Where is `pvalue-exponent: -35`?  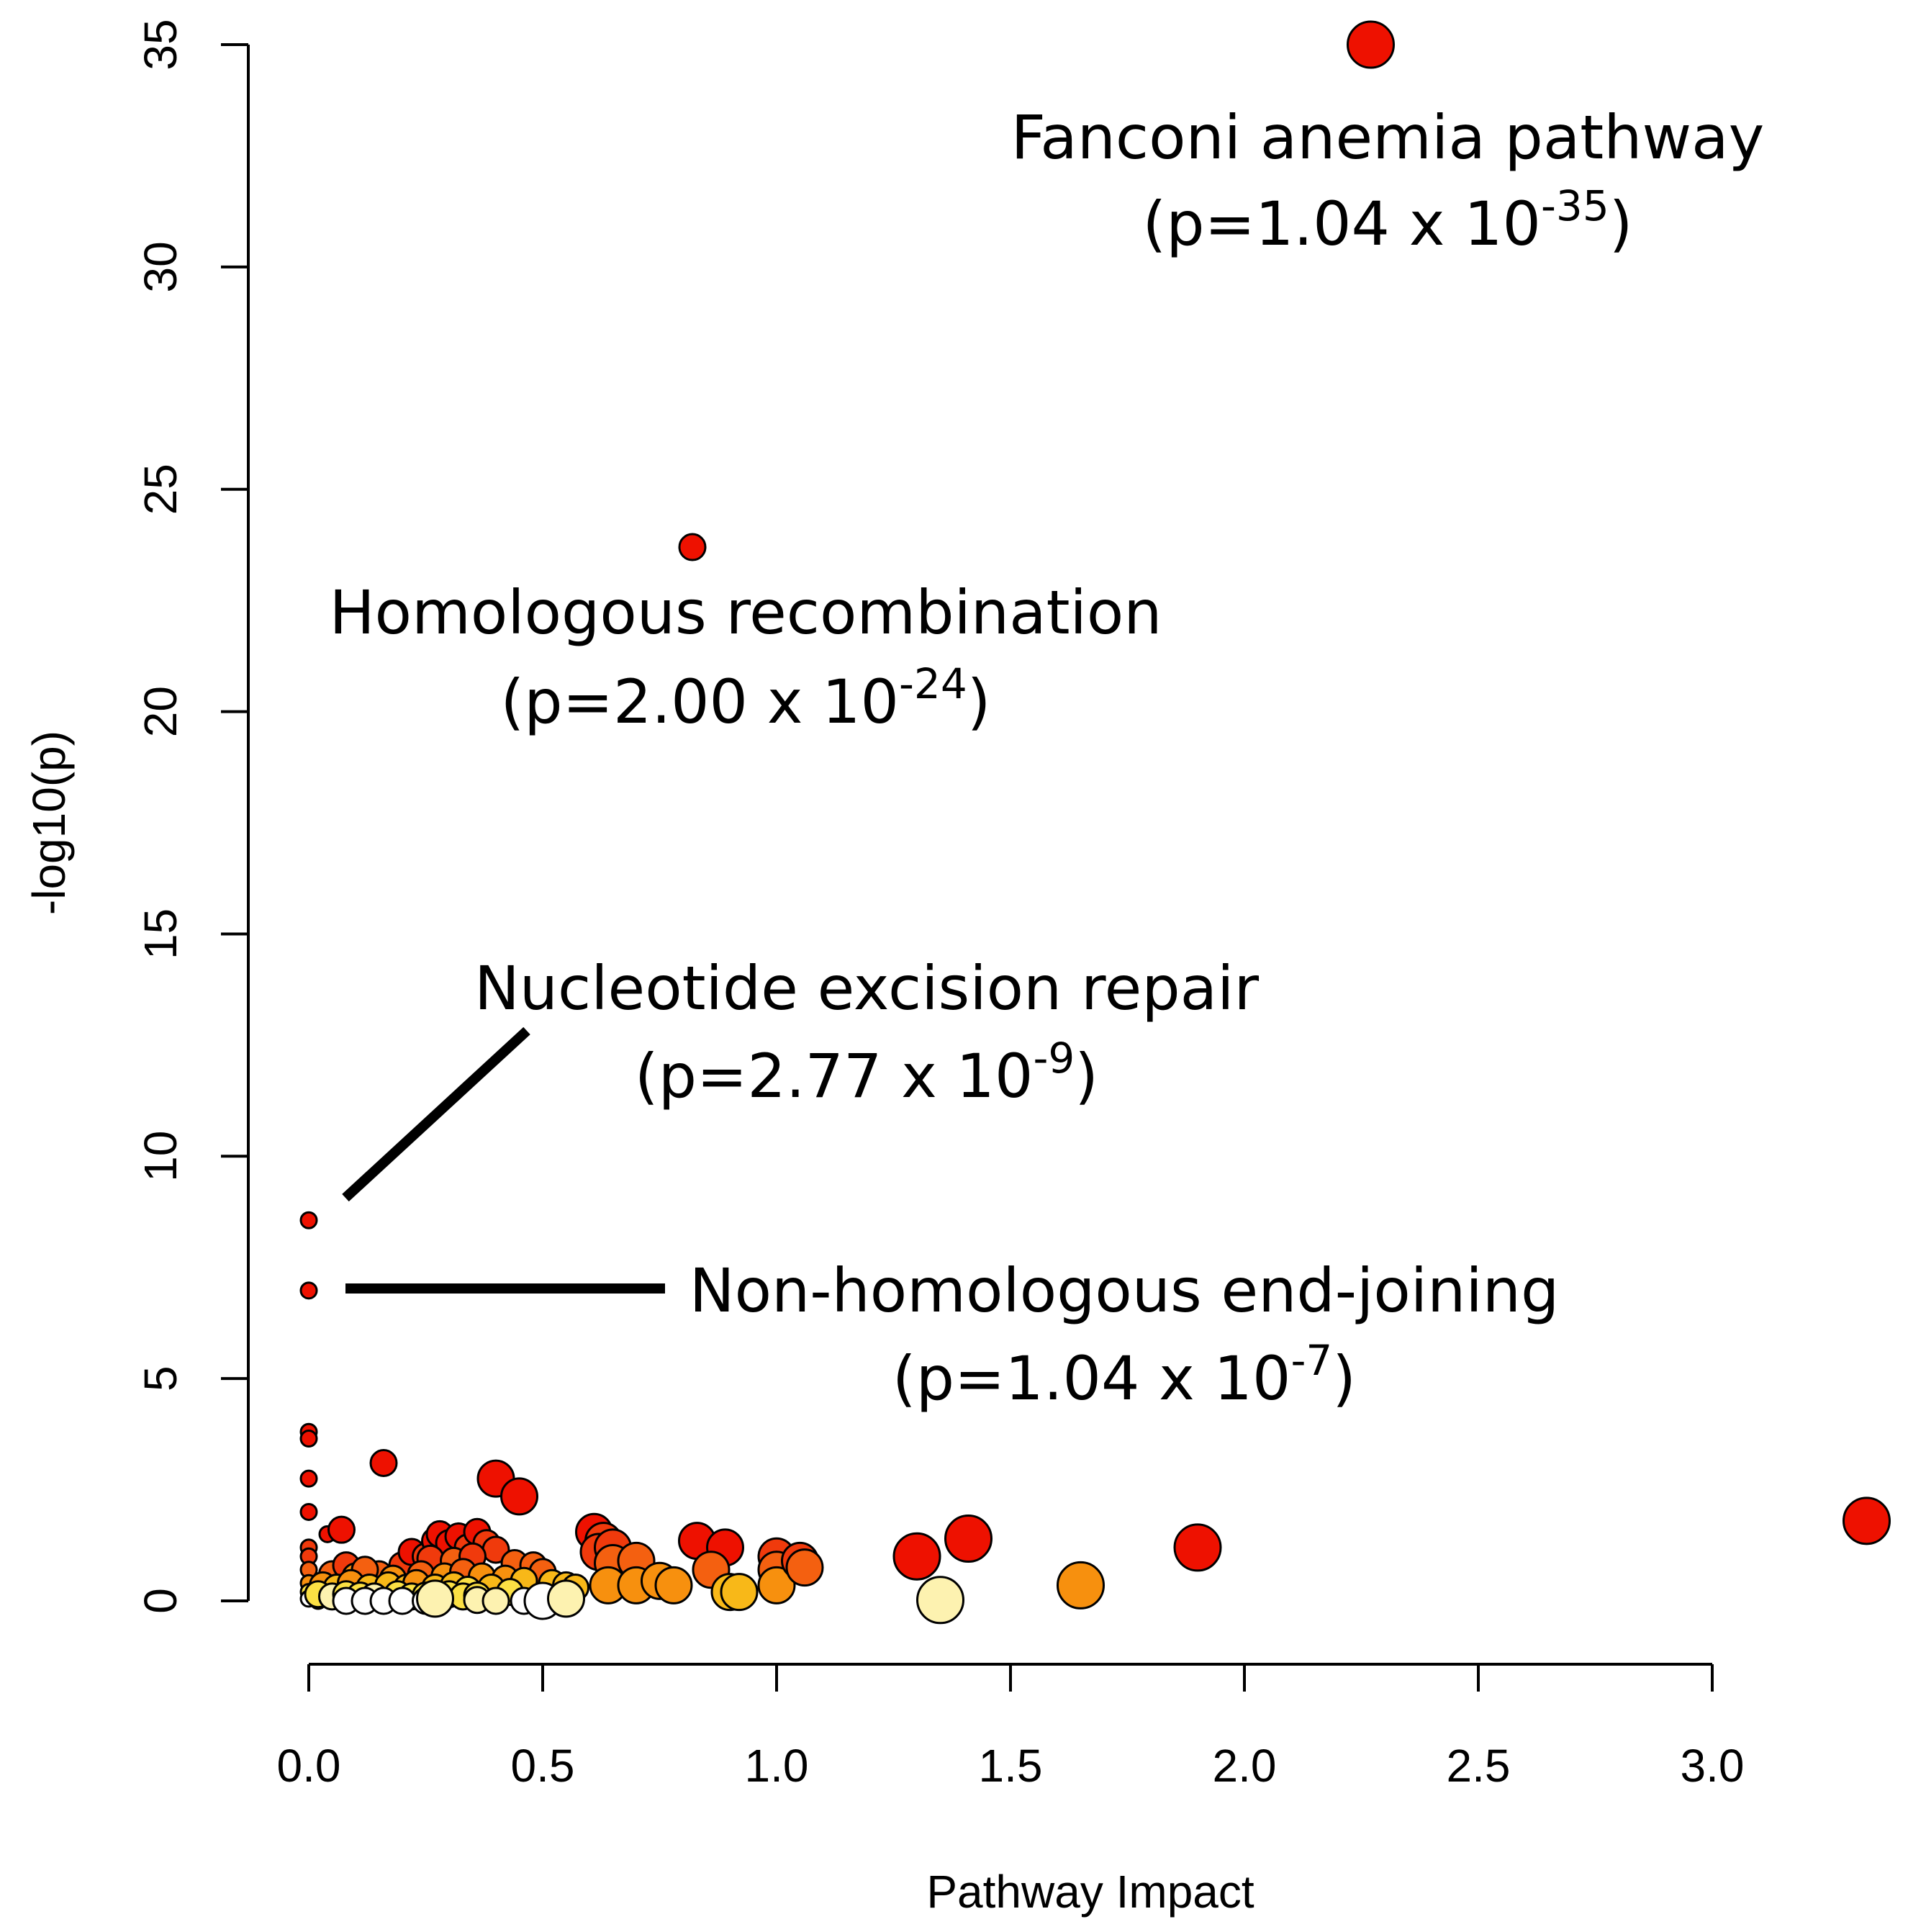 pvalue-exponent: -35 is located at coordinates (1575, 205).